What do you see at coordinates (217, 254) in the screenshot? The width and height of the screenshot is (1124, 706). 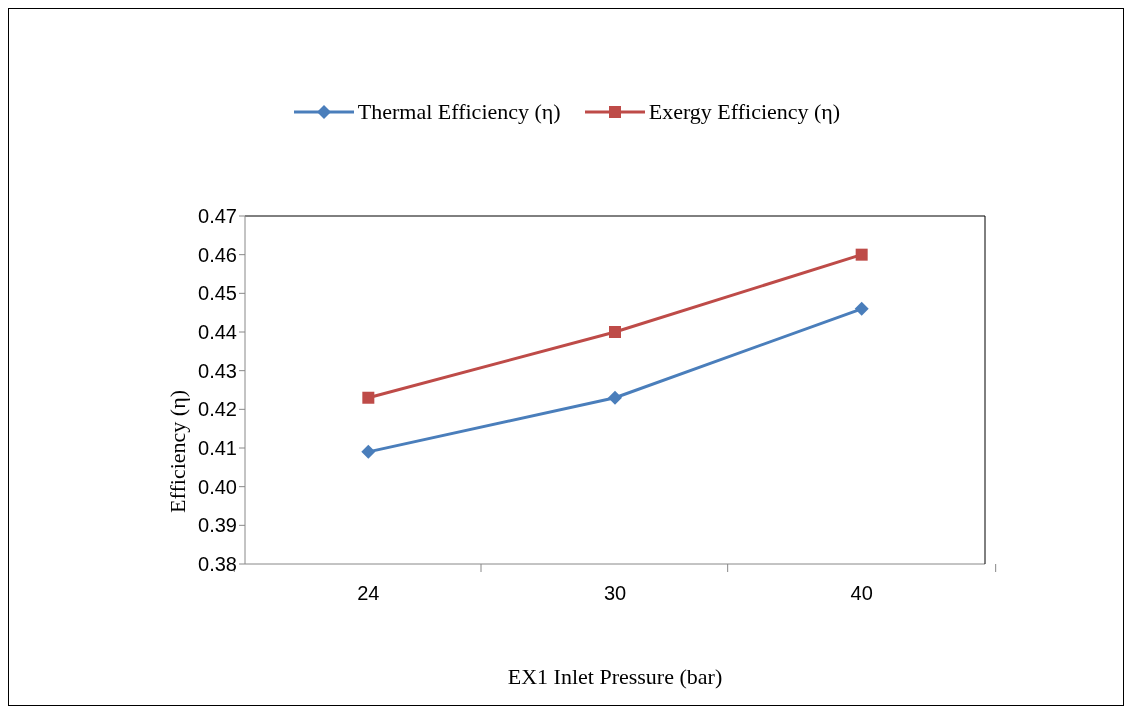 I see `y-tick-label: 0.46` at bounding box center [217, 254].